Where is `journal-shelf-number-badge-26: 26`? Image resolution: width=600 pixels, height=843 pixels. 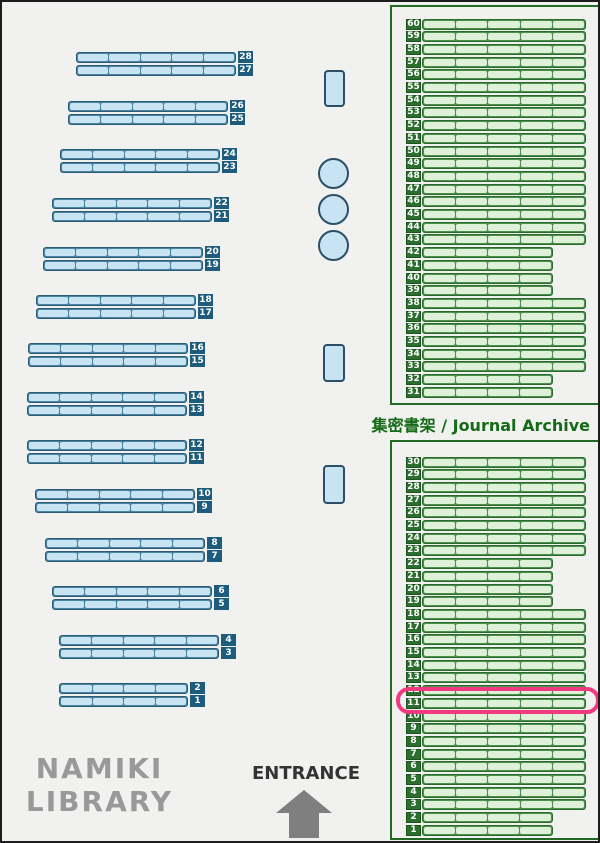 journal-shelf-number-badge-26: 26 is located at coordinates (413, 512).